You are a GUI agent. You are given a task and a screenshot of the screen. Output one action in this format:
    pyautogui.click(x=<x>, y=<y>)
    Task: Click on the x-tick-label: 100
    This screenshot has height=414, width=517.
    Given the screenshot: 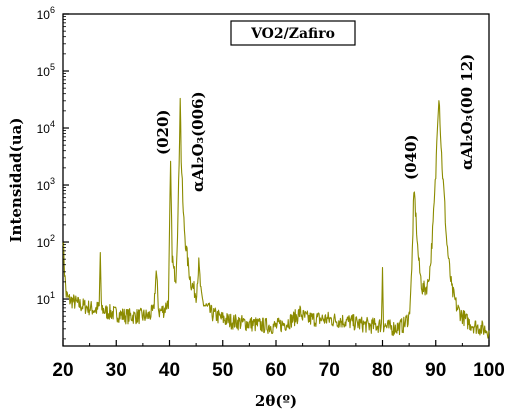 What is the action you would take?
    pyautogui.click(x=489, y=370)
    